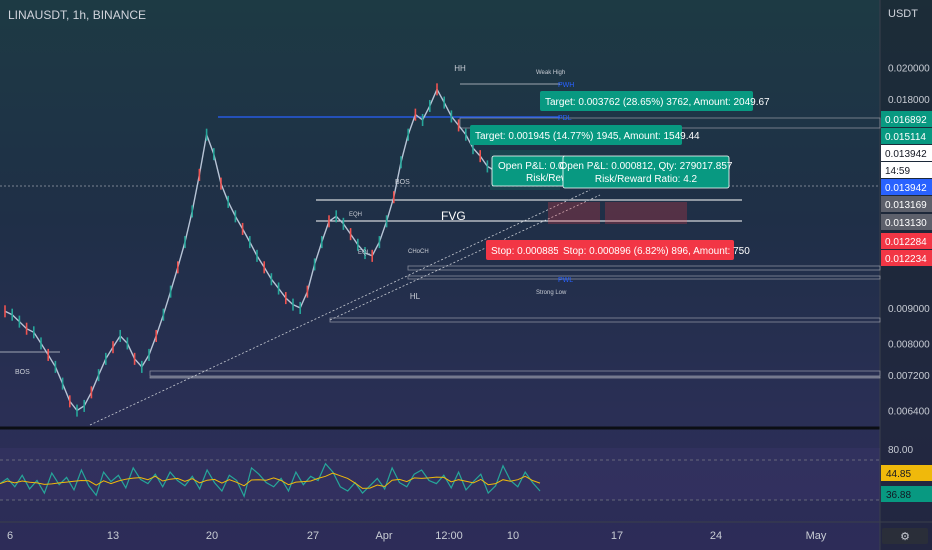 This screenshot has height=550, width=932. What do you see at coordinates (909, 344) in the screenshot?
I see `price-tick-label: 0.008000` at bounding box center [909, 344].